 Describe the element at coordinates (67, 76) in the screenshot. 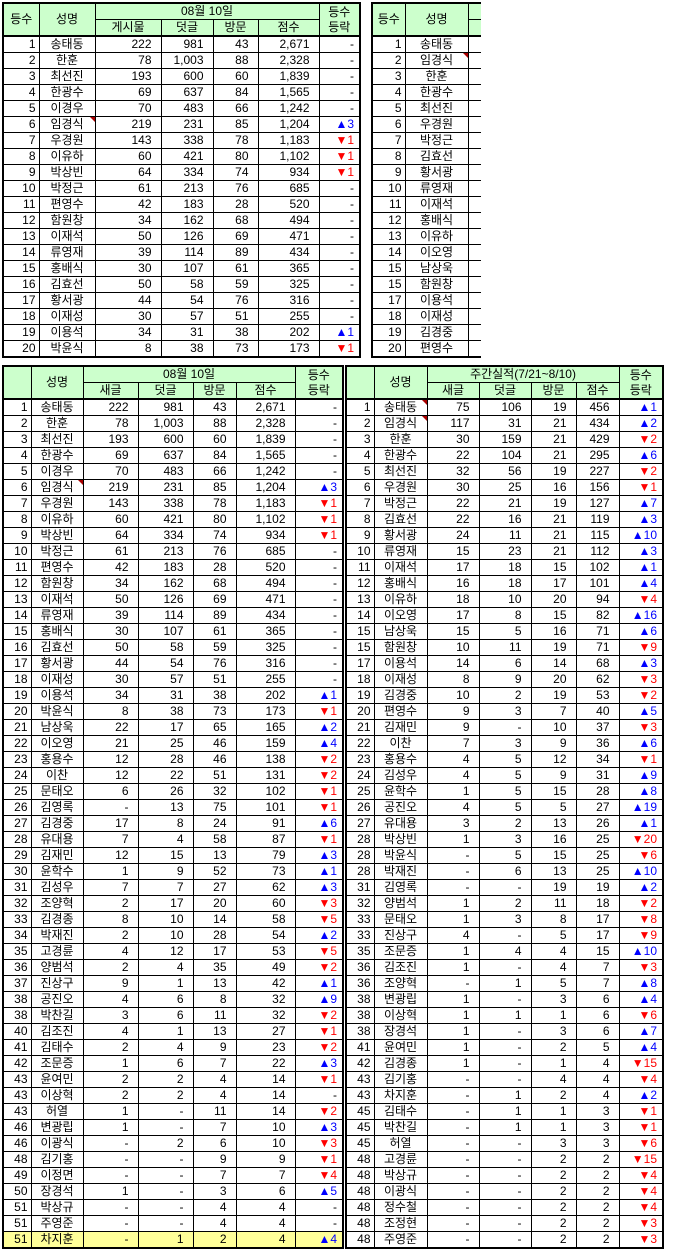

I see `name-cell: 최선진` at that location.